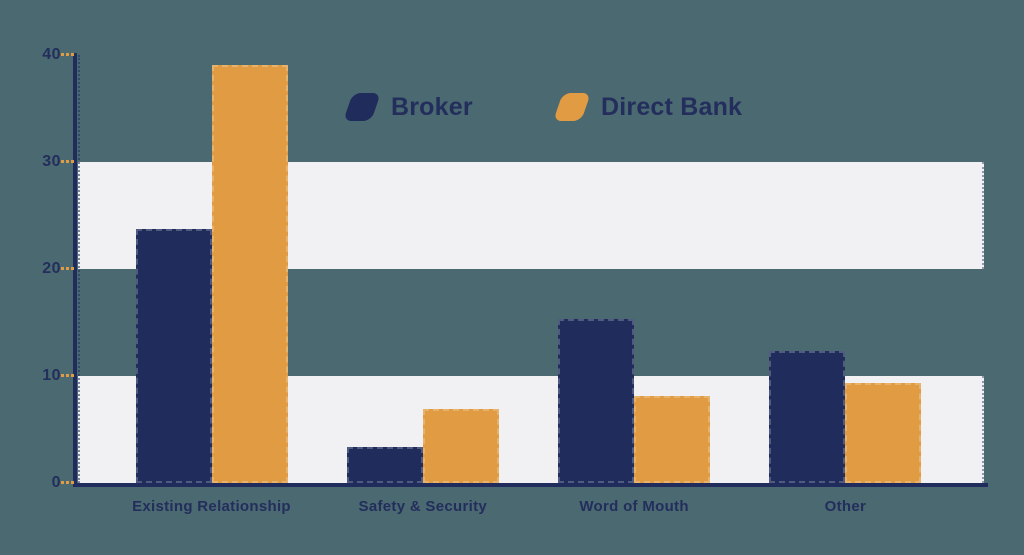 This screenshot has height=555, width=1024. Describe the element at coordinates (572, 107) in the screenshot. I see `legend-swatch-direct-bank` at that location.